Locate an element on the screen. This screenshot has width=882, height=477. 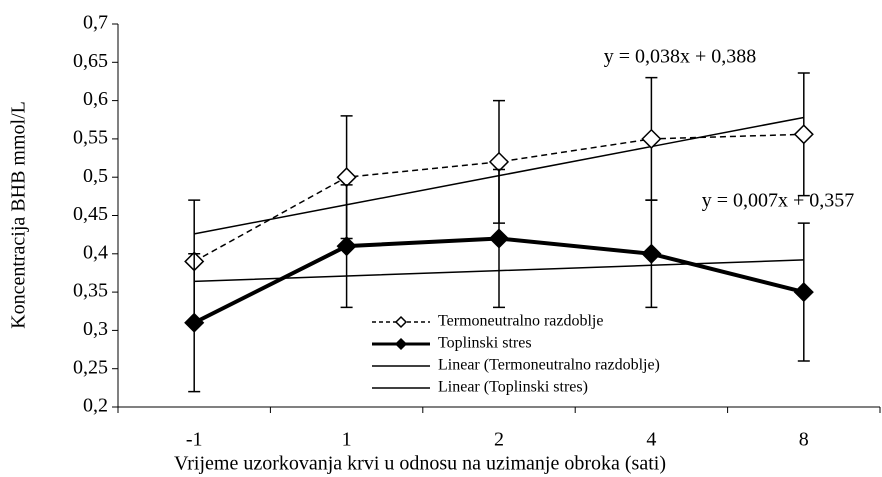
x-tick-label: 8 is located at coordinates (804, 440).